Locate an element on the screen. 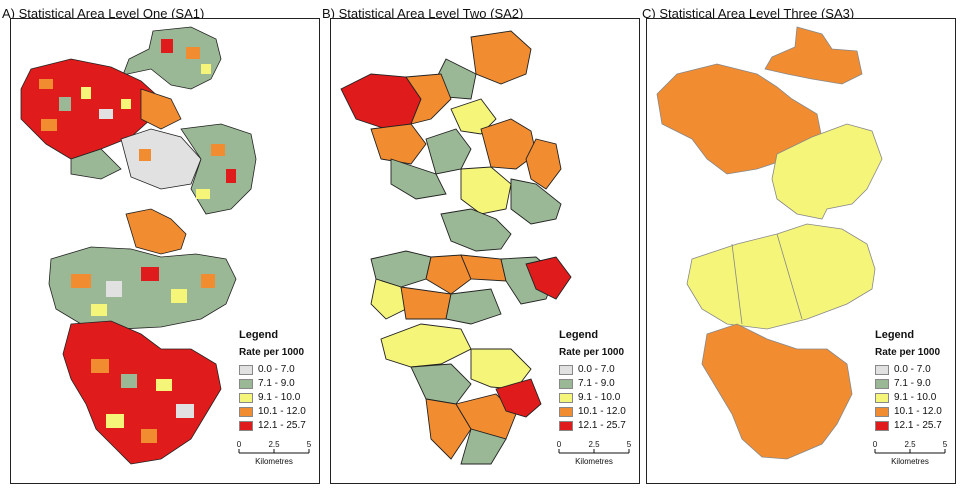  sa1-detail-patches is located at coordinates (137, 119).